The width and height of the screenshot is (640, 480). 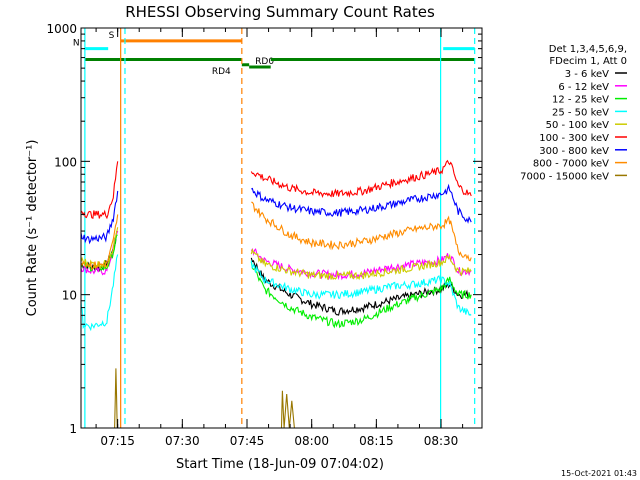 What do you see at coordinates (76, 44) in the screenshot?
I see `flag-label-1: N` at bounding box center [76, 44].